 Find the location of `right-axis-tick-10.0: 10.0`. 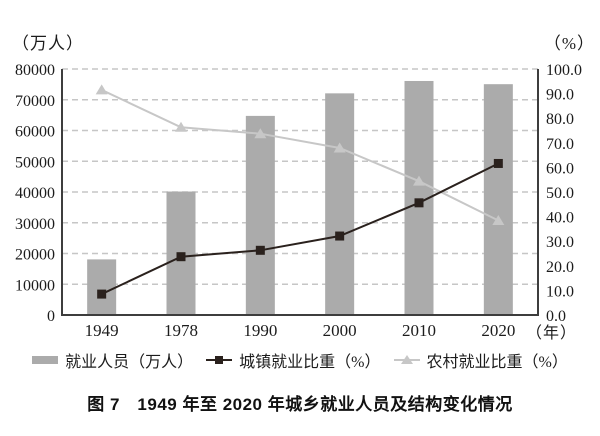

right-axis-tick-10.0: 10.0 is located at coordinates (560, 291).